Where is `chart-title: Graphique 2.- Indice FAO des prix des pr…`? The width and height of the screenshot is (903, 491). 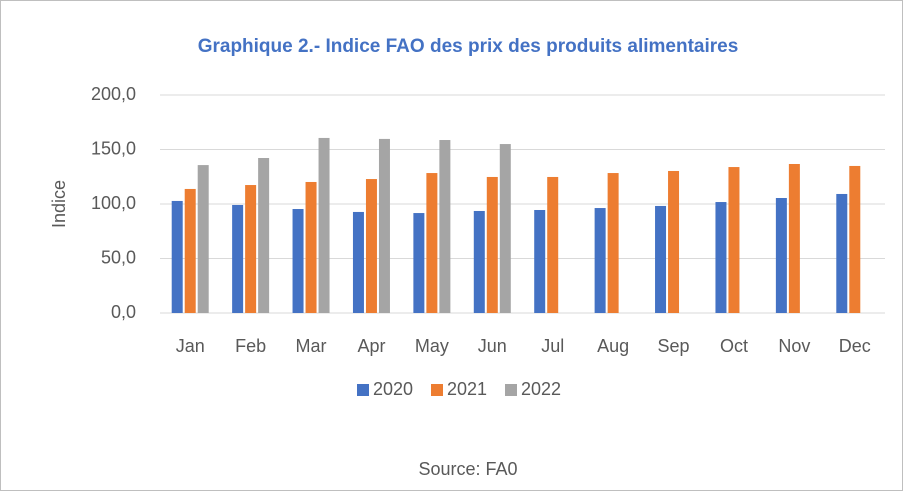 chart-title: Graphique 2.- Indice FAO des prix des pr… is located at coordinates (468, 46).